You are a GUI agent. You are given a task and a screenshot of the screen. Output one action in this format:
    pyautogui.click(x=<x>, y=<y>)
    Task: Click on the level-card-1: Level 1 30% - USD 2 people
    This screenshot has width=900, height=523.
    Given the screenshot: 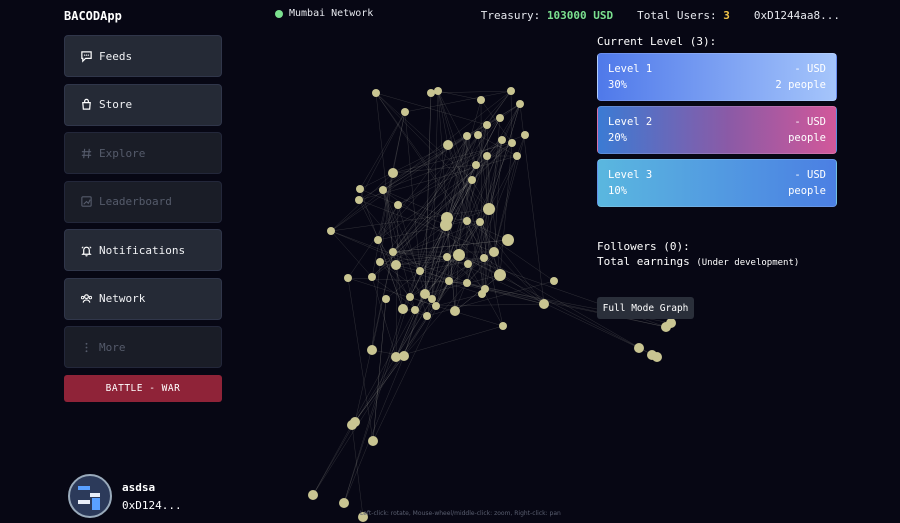 What is the action you would take?
    pyautogui.click(x=717, y=77)
    